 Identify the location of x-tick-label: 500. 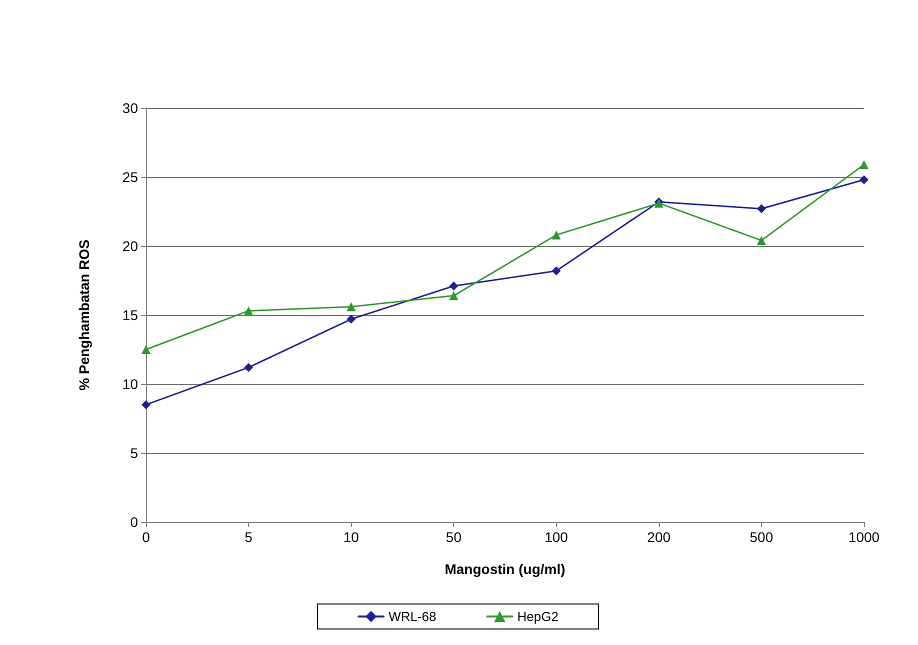
(762, 537).